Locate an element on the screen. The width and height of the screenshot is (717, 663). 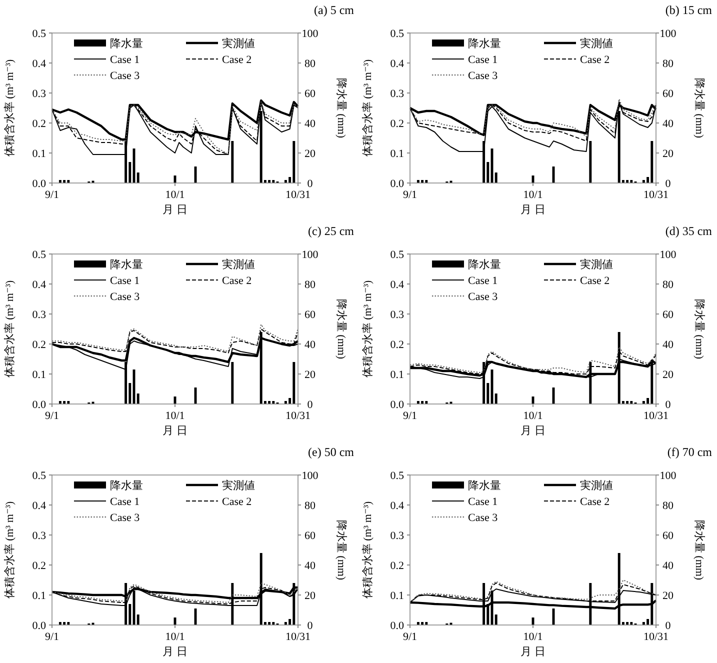
text: (f) 70 cm is located at coordinates (690, 452).